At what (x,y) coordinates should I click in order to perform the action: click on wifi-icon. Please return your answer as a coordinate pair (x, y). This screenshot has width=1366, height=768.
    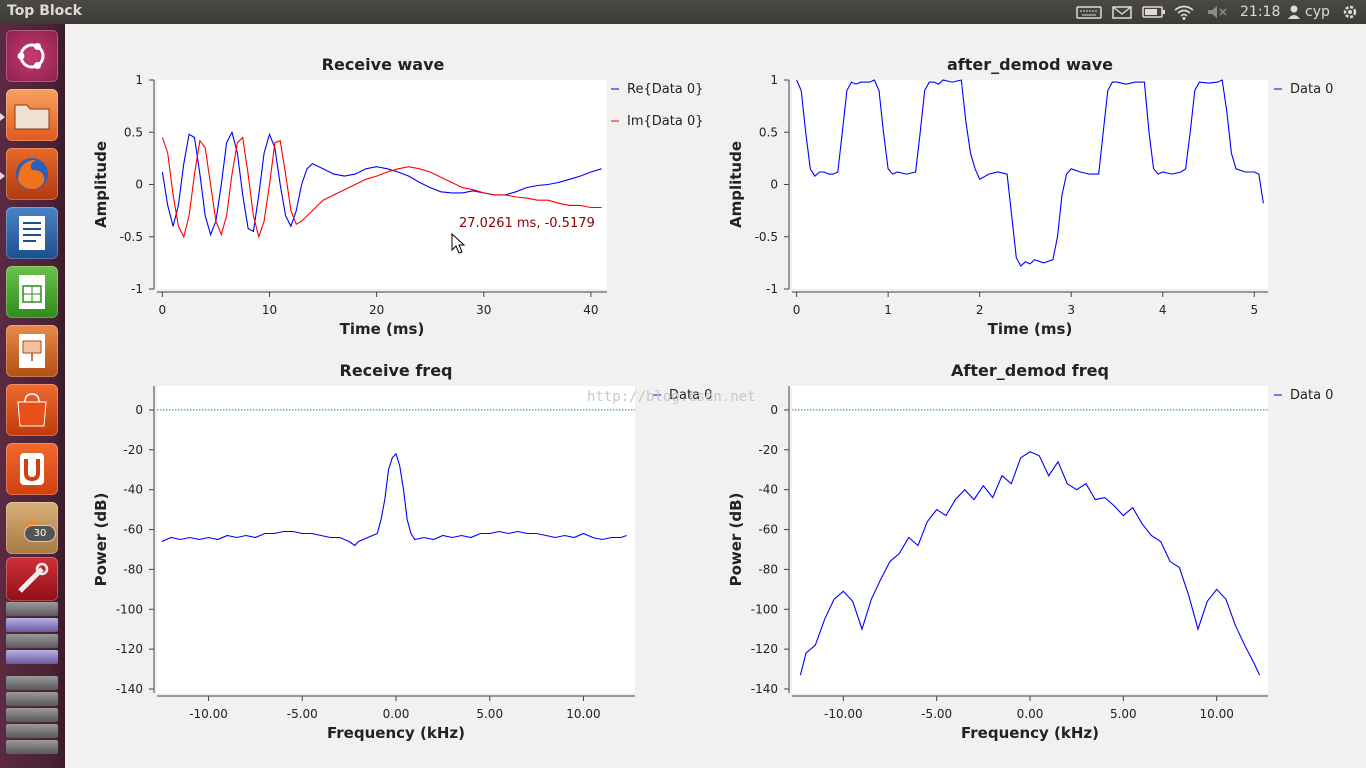
    Looking at the image, I should click on (1184, 12).